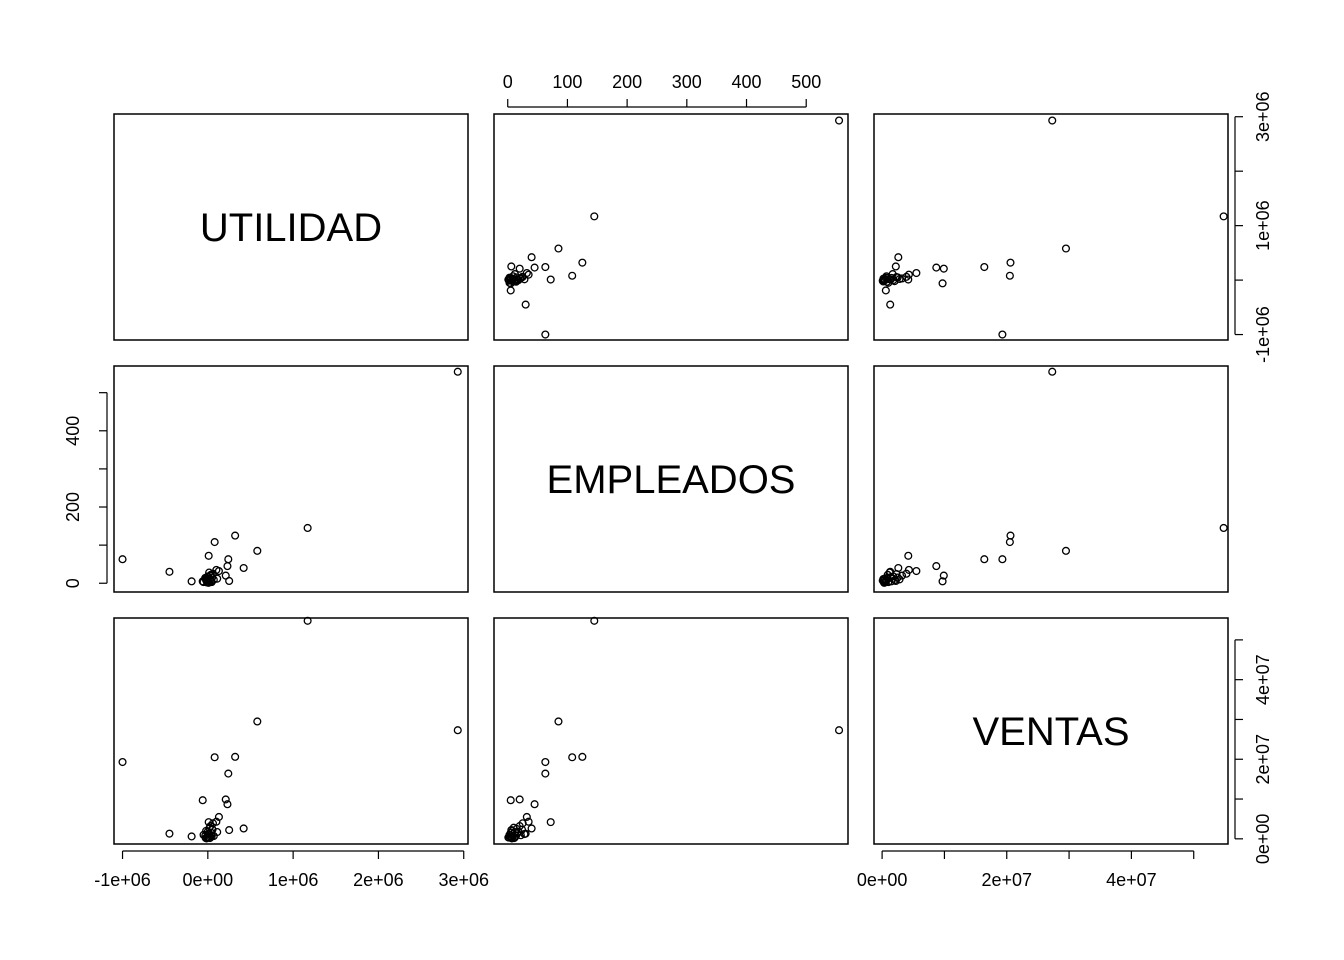 This screenshot has width=1344, height=960. I want to click on tick-label: -1e+06, so click(122, 880).